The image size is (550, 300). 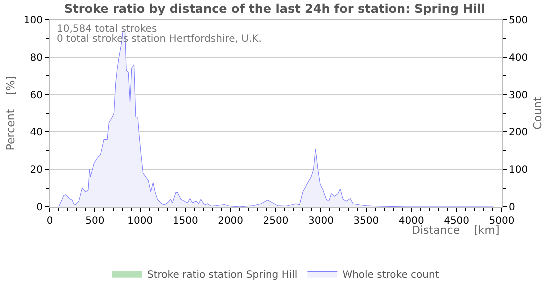 What do you see at coordinates (185, 221) in the screenshot?
I see `x-tick-label: 1500` at bounding box center [185, 221].